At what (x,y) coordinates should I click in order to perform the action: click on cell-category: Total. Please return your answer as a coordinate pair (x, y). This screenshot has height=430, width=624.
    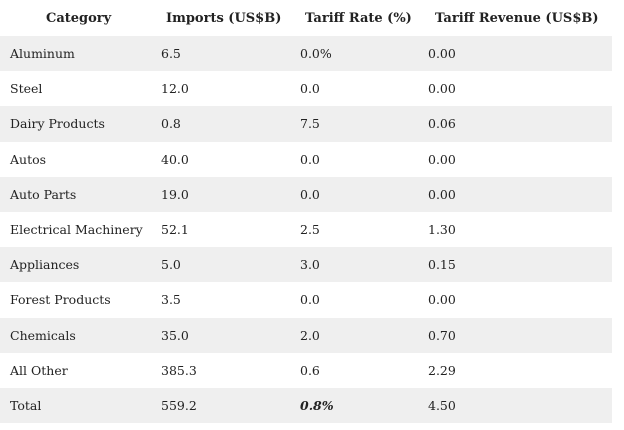
    Looking at the image, I should click on (76, 405).